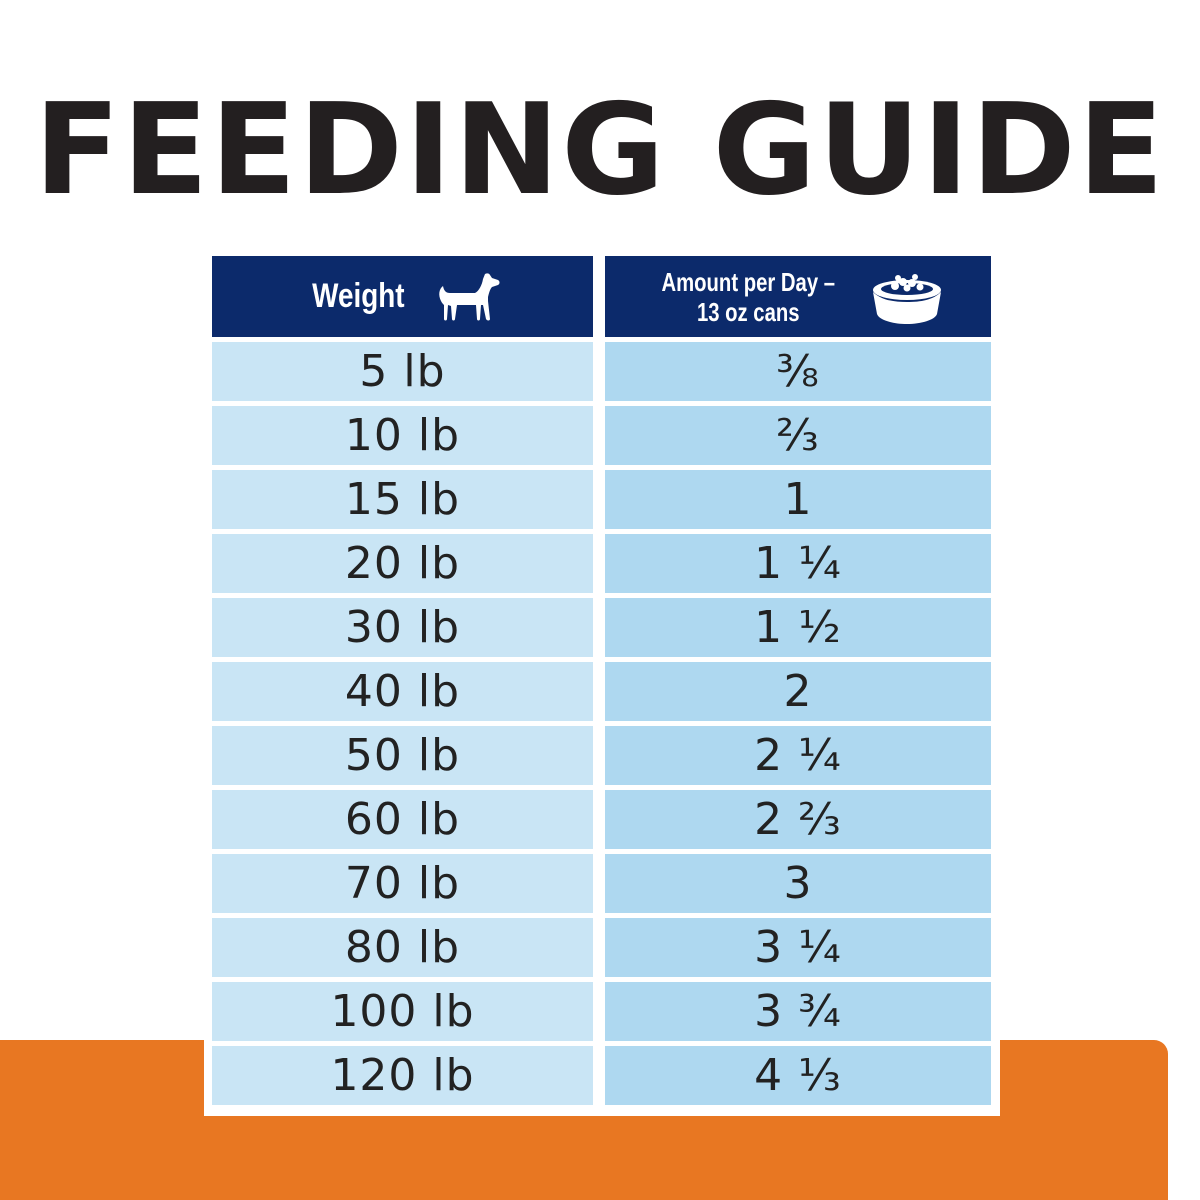  I want to click on page-title: FEEDING GUIDE, so click(600, 149).